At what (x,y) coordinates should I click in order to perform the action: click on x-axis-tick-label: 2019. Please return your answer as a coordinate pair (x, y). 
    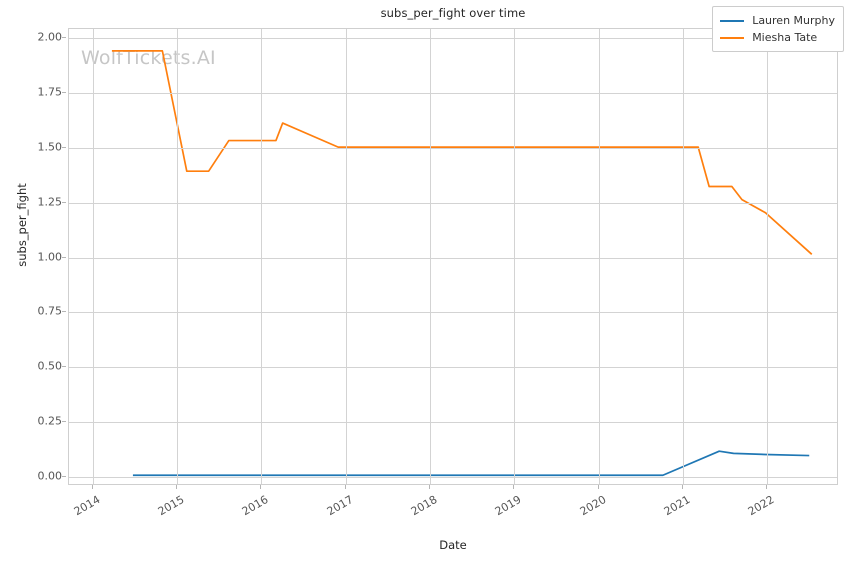
    Looking at the image, I should click on (508, 506).